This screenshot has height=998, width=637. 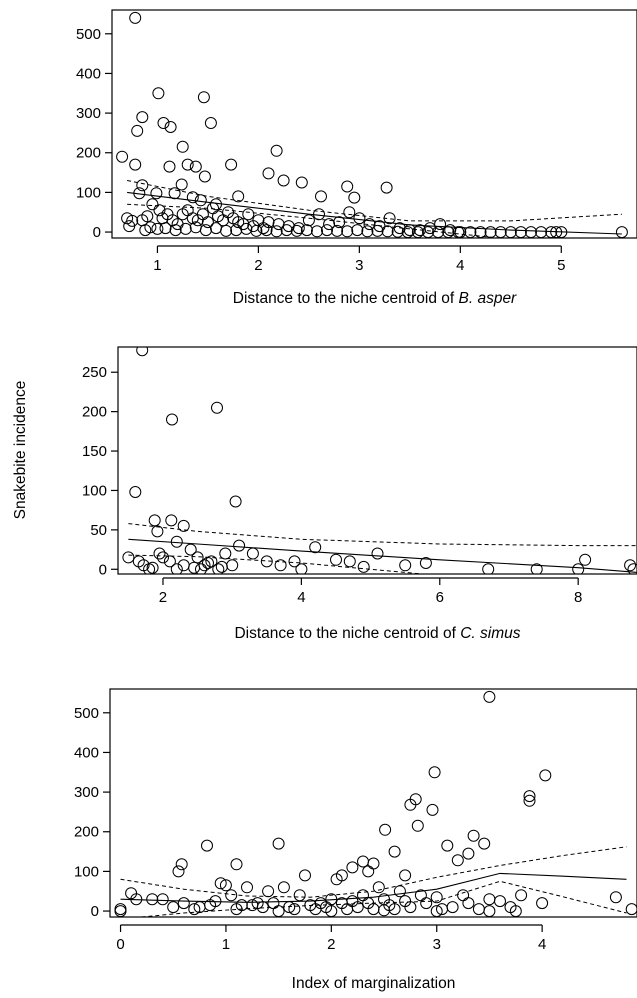 What do you see at coordinates (440, 597) in the screenshot?
I see `x-tick-label: 6` at bounding box center [440, 597].